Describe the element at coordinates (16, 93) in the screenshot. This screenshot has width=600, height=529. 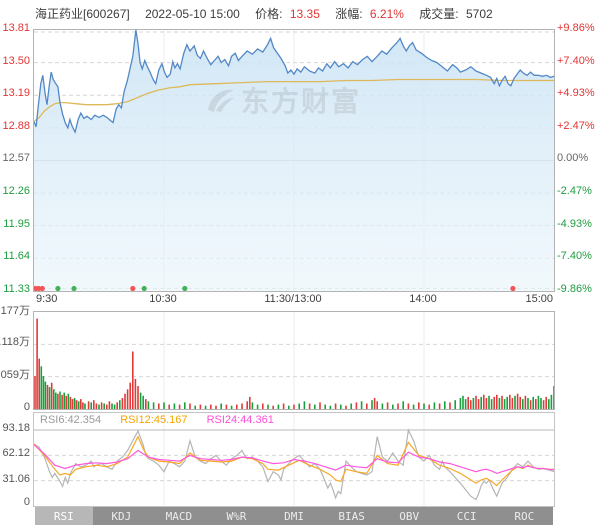
I see `y-axis-label: 13.19` at that location.